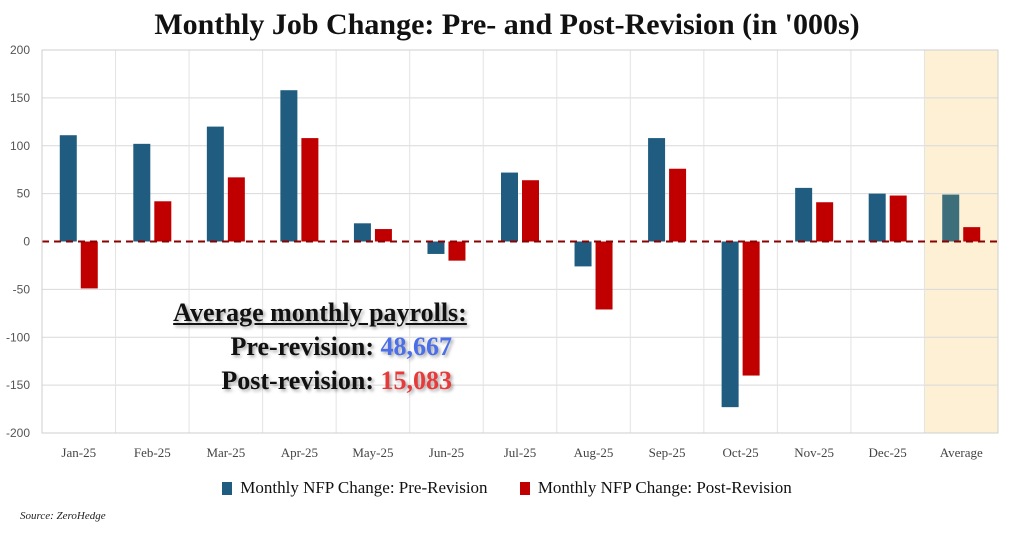 The width and height of the screenshot is (1014, 536). What do you see at coordinates (20, 50) in the screenshot?
I see `y-tick-label: 200` at bounding box center [20, 50].